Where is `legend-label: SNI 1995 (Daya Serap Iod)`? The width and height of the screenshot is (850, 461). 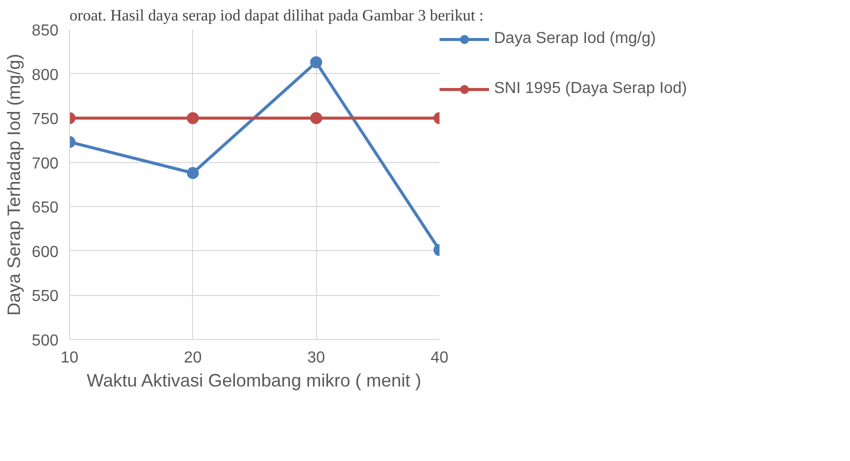
legend-label: SNI 1995 (Daya Serap Iod) is located at coordinates (590, 89).